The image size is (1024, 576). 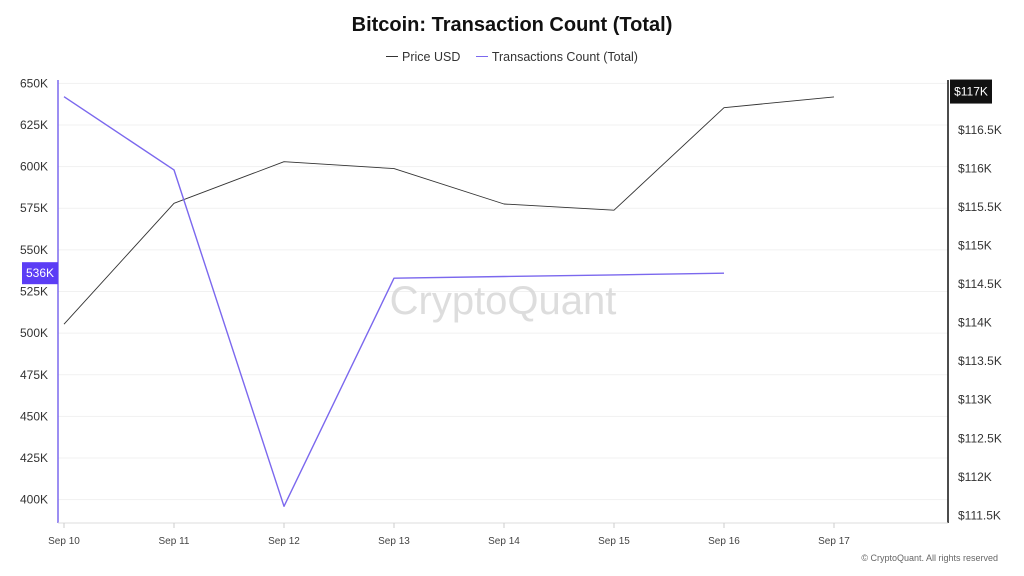 What do you see at coordinates (980, 438) in the screenshot?
I see `y-right-tick-label: $112.5K` at bounding box center [980, 438].